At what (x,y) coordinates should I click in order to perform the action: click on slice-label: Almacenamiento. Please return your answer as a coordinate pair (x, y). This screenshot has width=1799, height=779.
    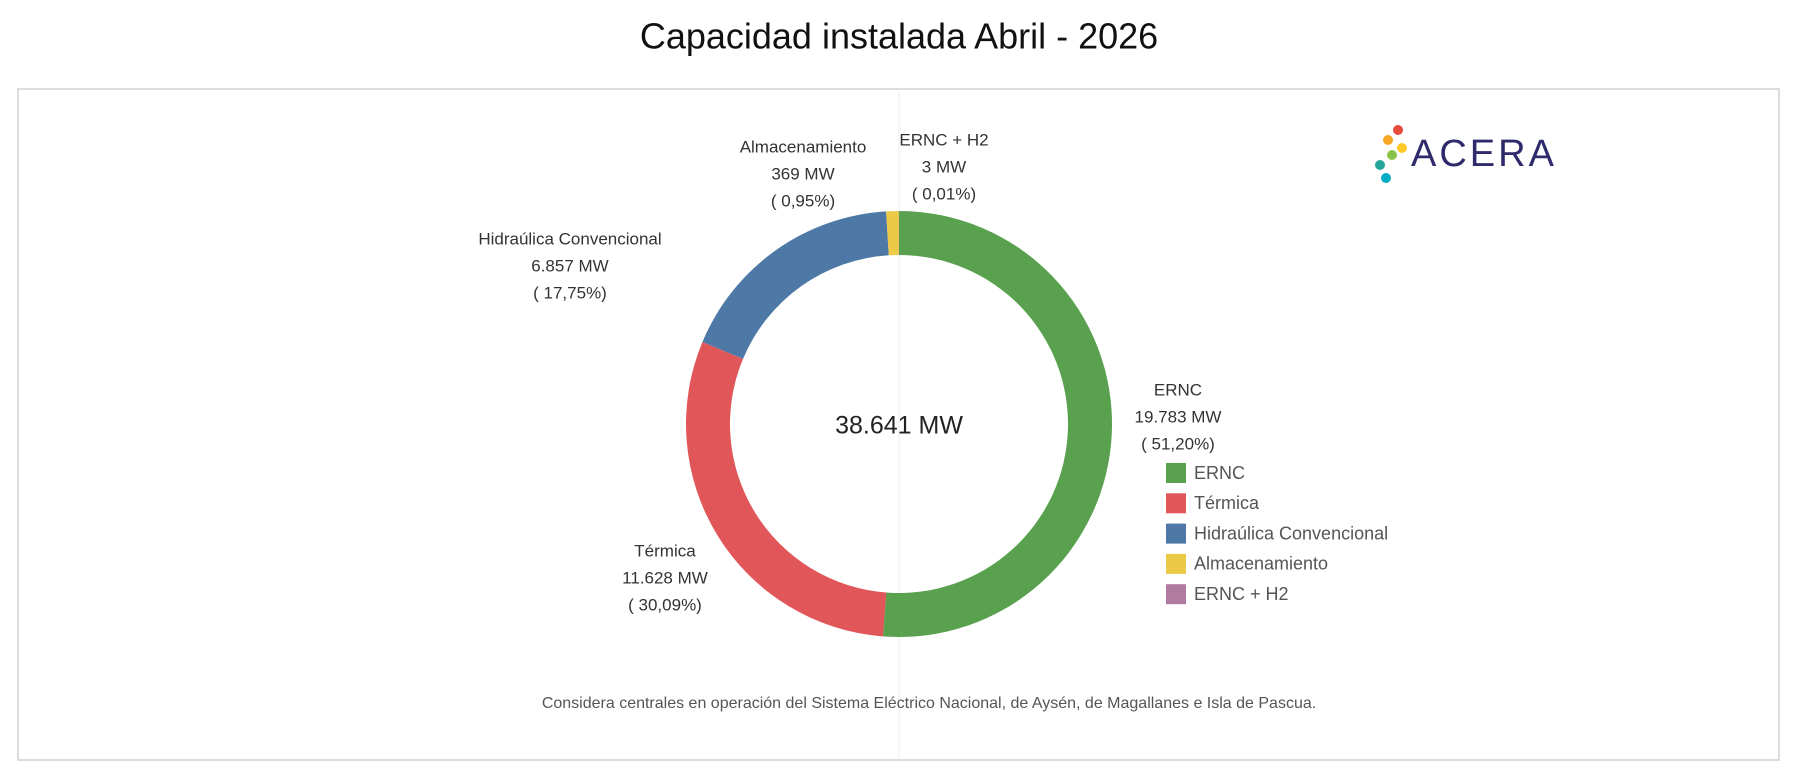
    Looking at the image, I should click on (803, 146).